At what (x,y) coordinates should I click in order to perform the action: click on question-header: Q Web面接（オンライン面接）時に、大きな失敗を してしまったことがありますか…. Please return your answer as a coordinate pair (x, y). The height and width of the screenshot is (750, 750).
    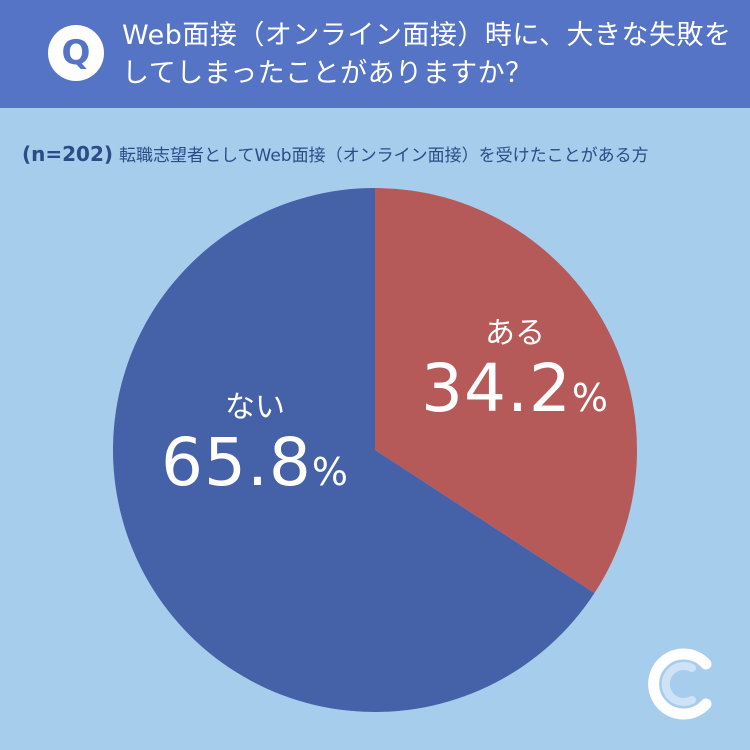
    Looking at the image, I should click on (375, 54).